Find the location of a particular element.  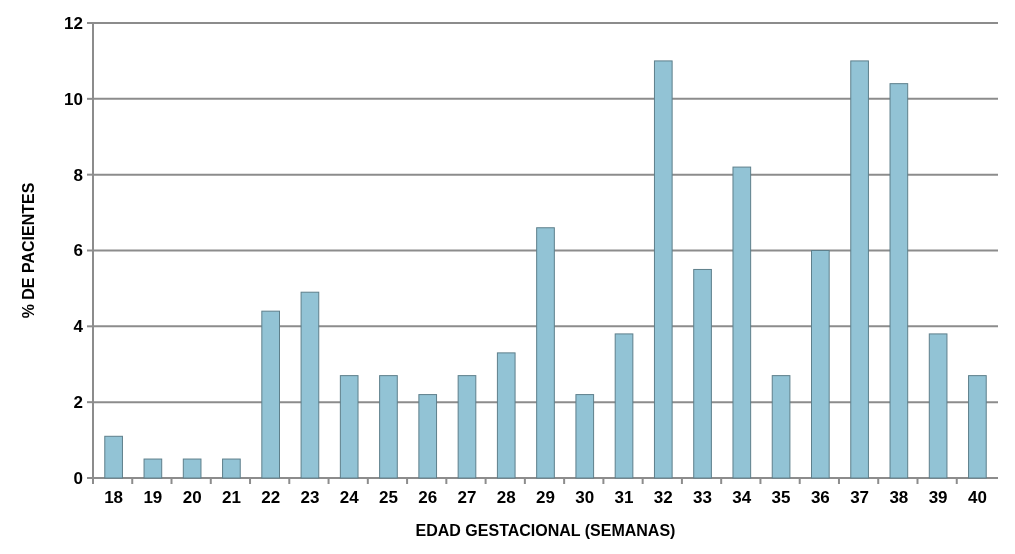

x-tick-label: 40 is located at coordinates (977, 497).